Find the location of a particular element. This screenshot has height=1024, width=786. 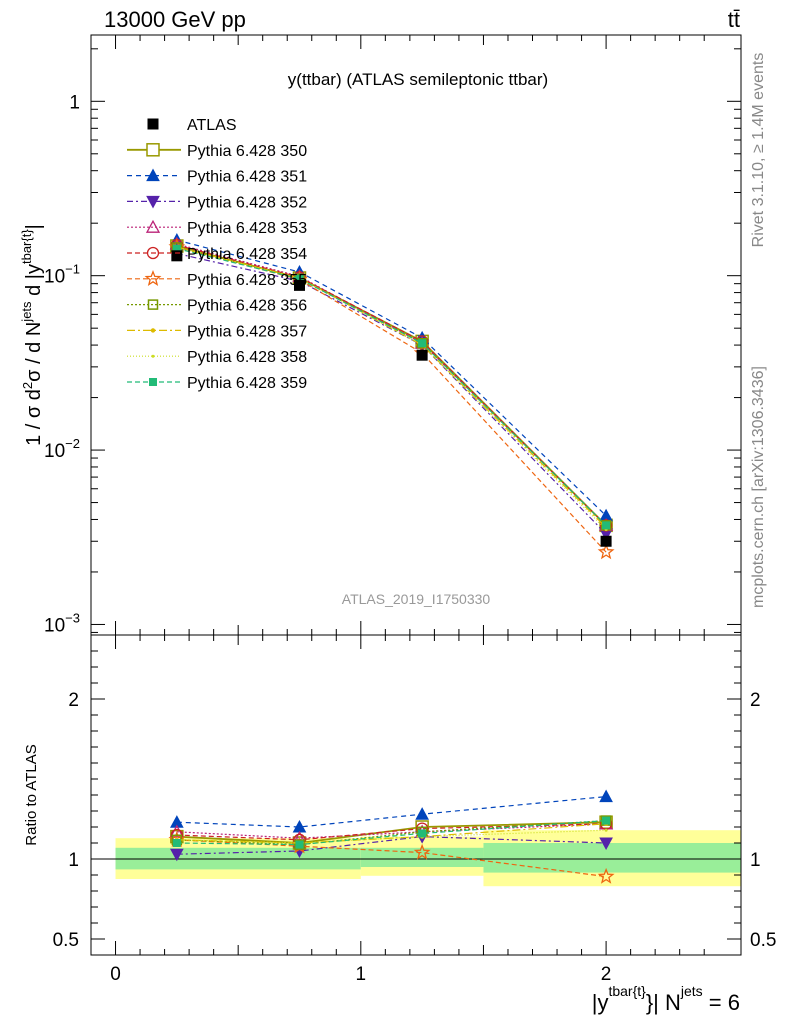

main-y-axis-label: 1 / σ d2σ / d Njets d |ytbar{t}| is located at coordinates (32, 335).